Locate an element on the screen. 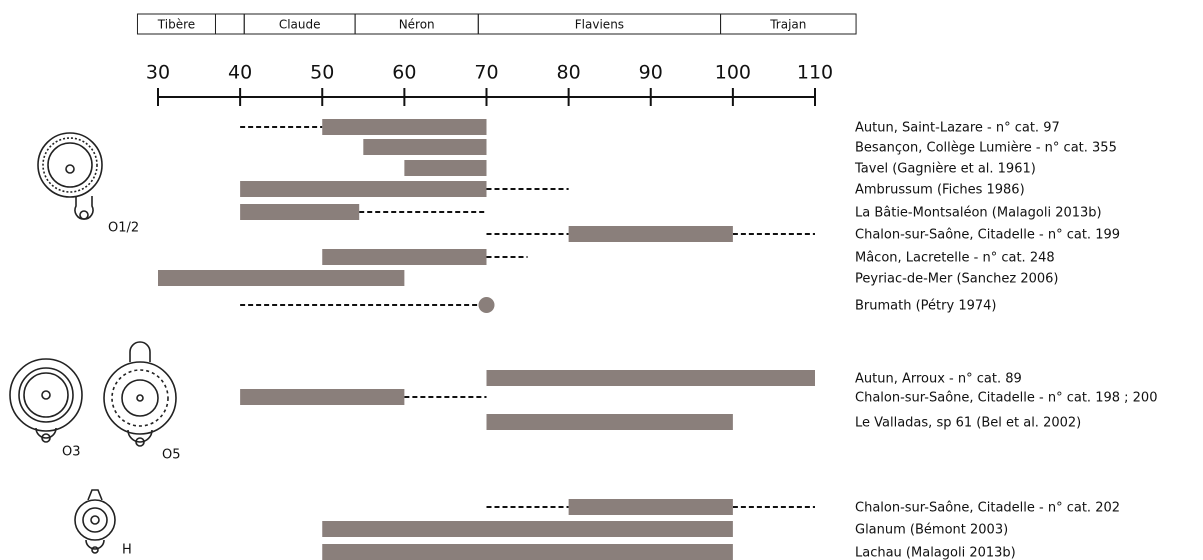  x-tick-label: 80 is located at coordinates (569, 73).